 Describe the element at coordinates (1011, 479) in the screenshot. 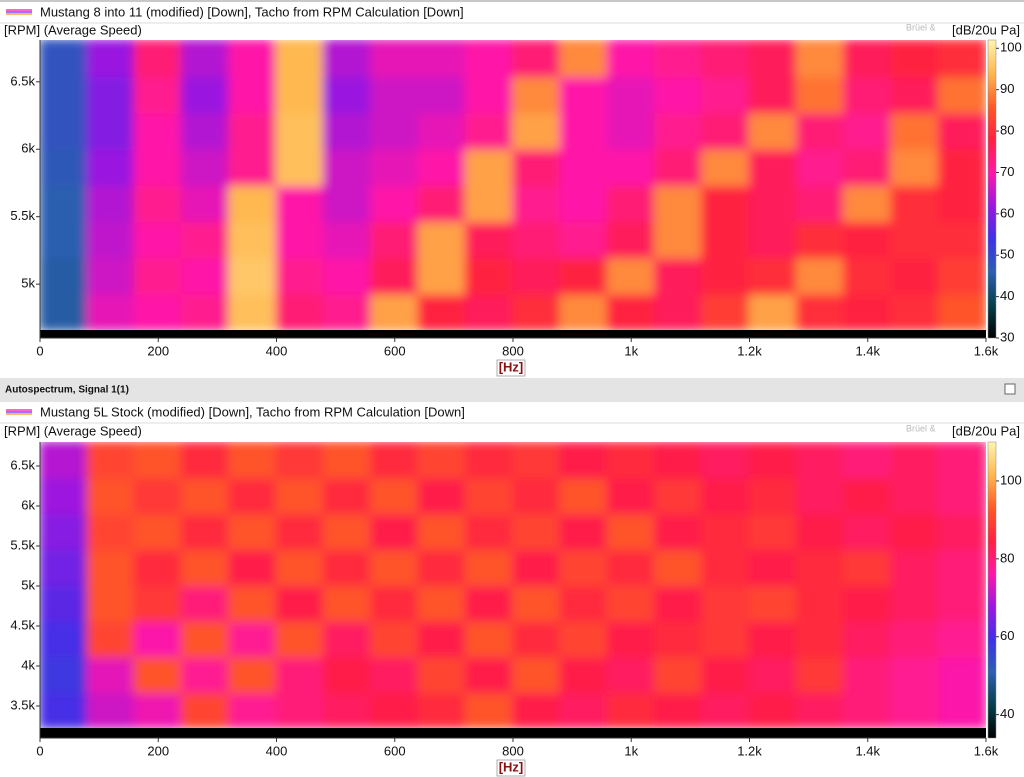

I see `colorbar-tick-label: 100` at that location.